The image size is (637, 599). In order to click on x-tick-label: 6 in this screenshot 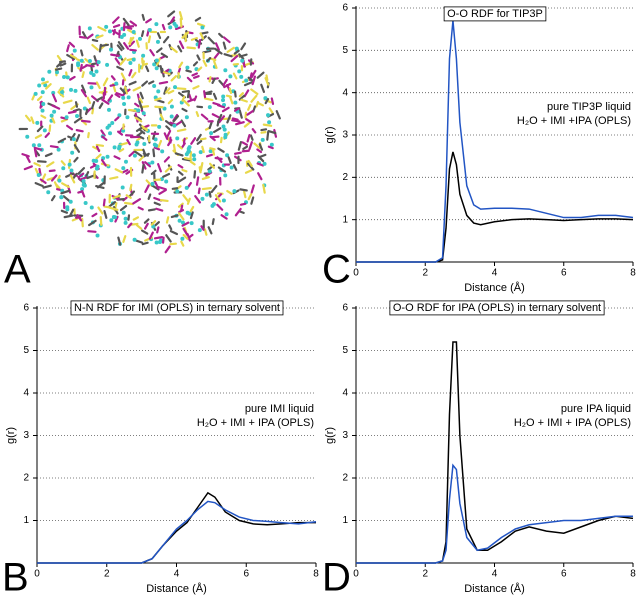, I will do `click(246, 574)`.